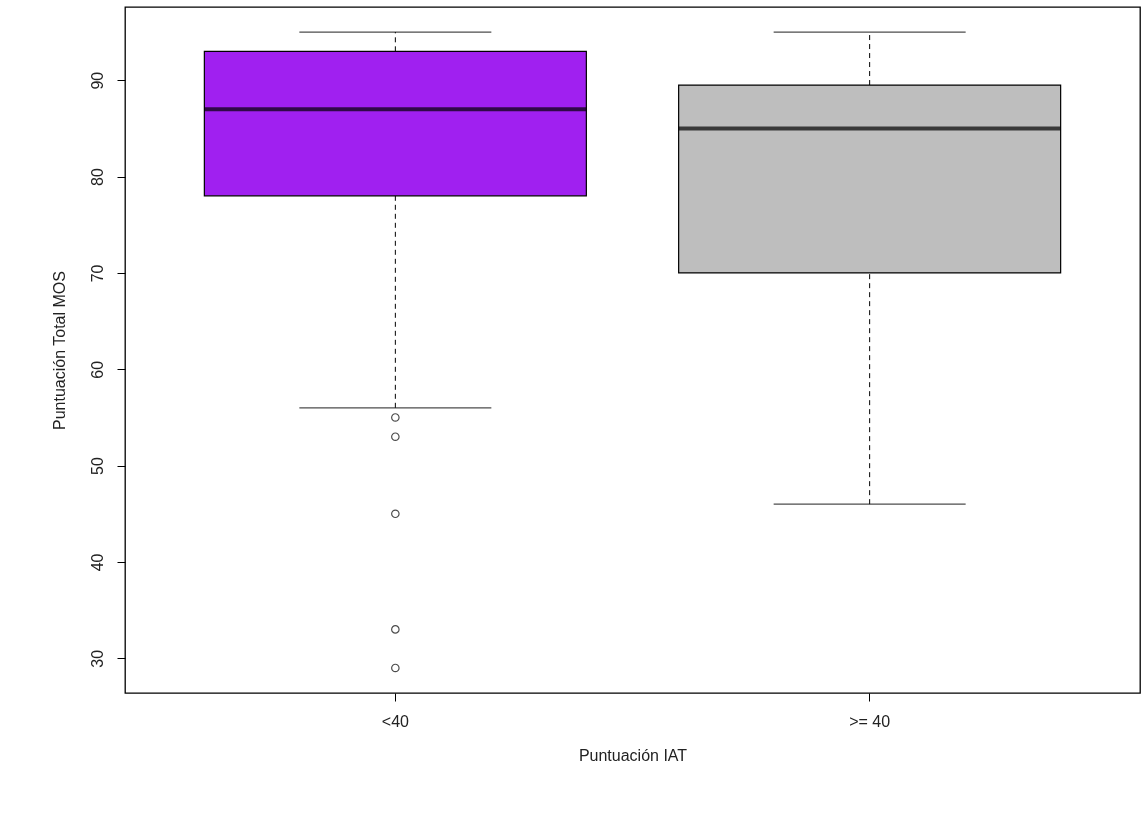 This screenshot has height=818, width=1141. Describe the element at coordinates (395, 721) in the screenshot. I see `x-tick-label: <40` at that location.